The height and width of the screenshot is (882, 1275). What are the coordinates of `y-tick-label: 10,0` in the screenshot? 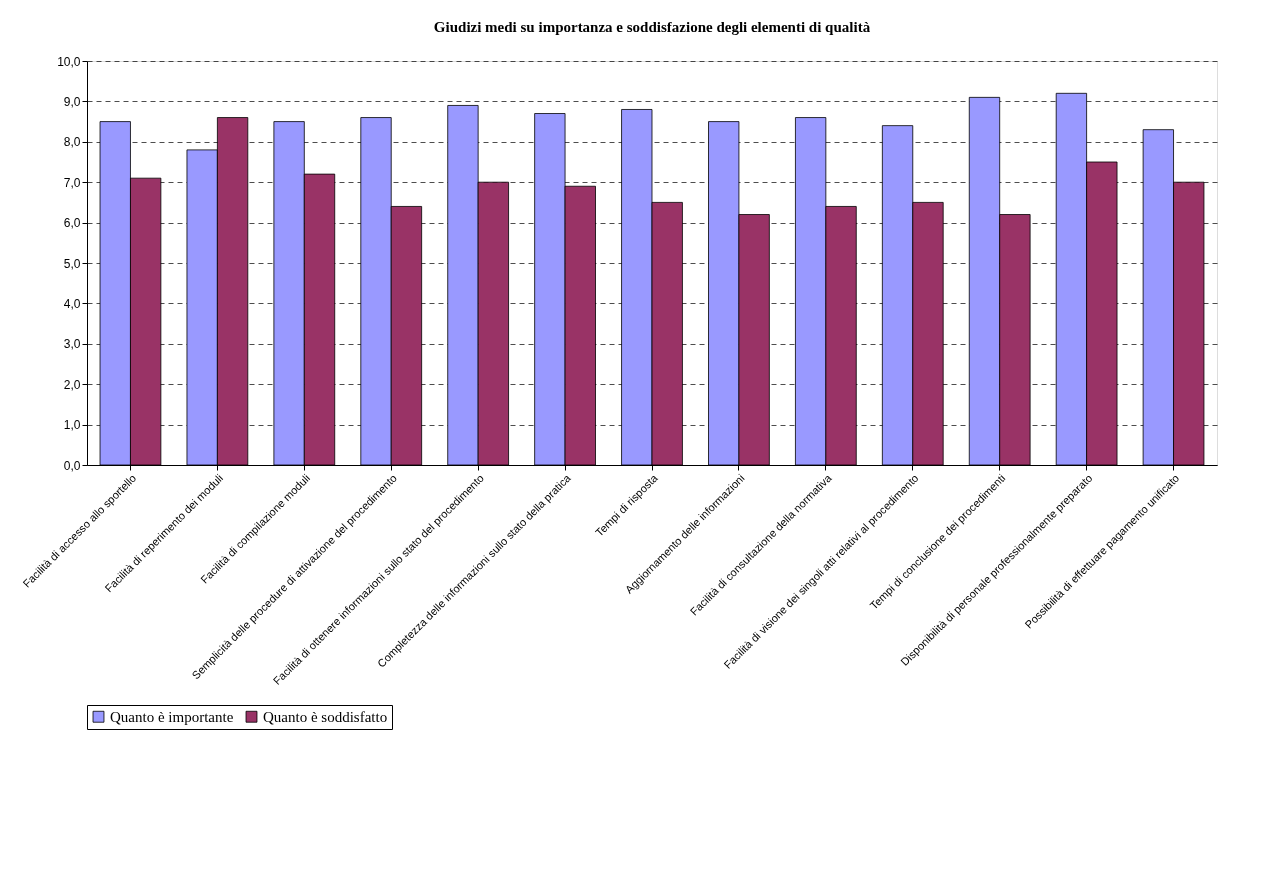 It's located at (69, 61).